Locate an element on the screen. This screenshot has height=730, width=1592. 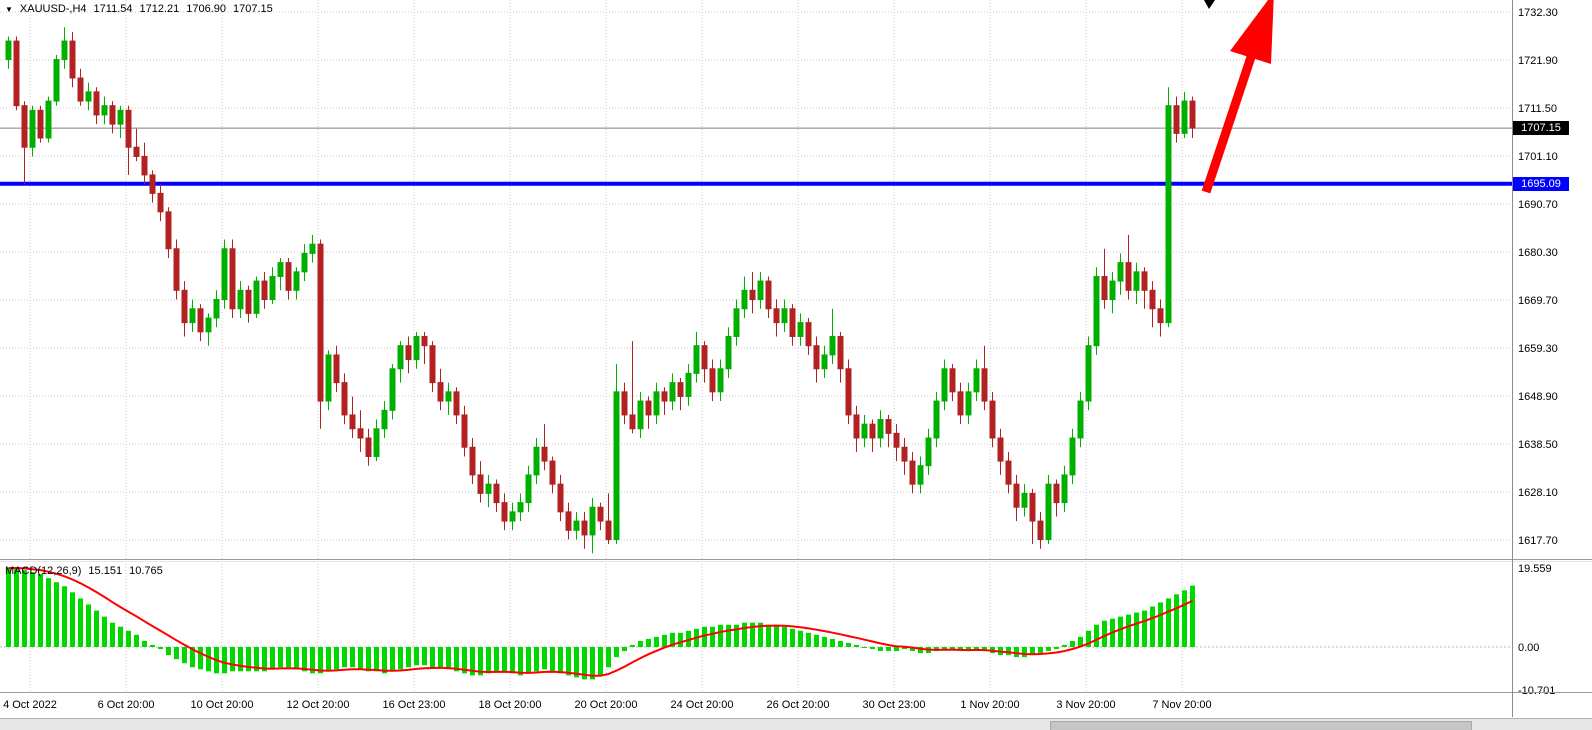
time-axis-label: 10 Oct 20:00 is located at coordinates (222, 705).